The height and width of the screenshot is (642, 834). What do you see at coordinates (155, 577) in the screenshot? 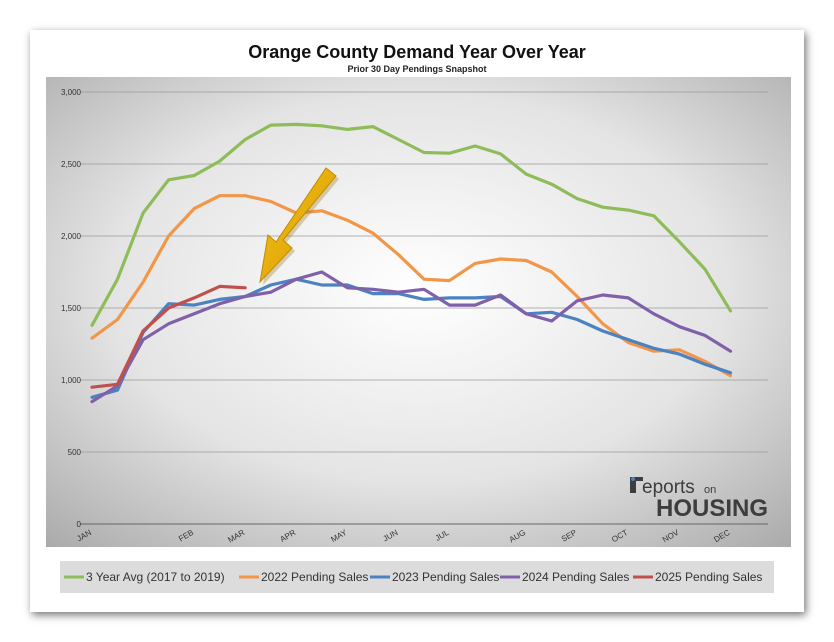
I see `legend-label: 3 Year Avg (2017 to 2019)` at bounding box center [155, 577].